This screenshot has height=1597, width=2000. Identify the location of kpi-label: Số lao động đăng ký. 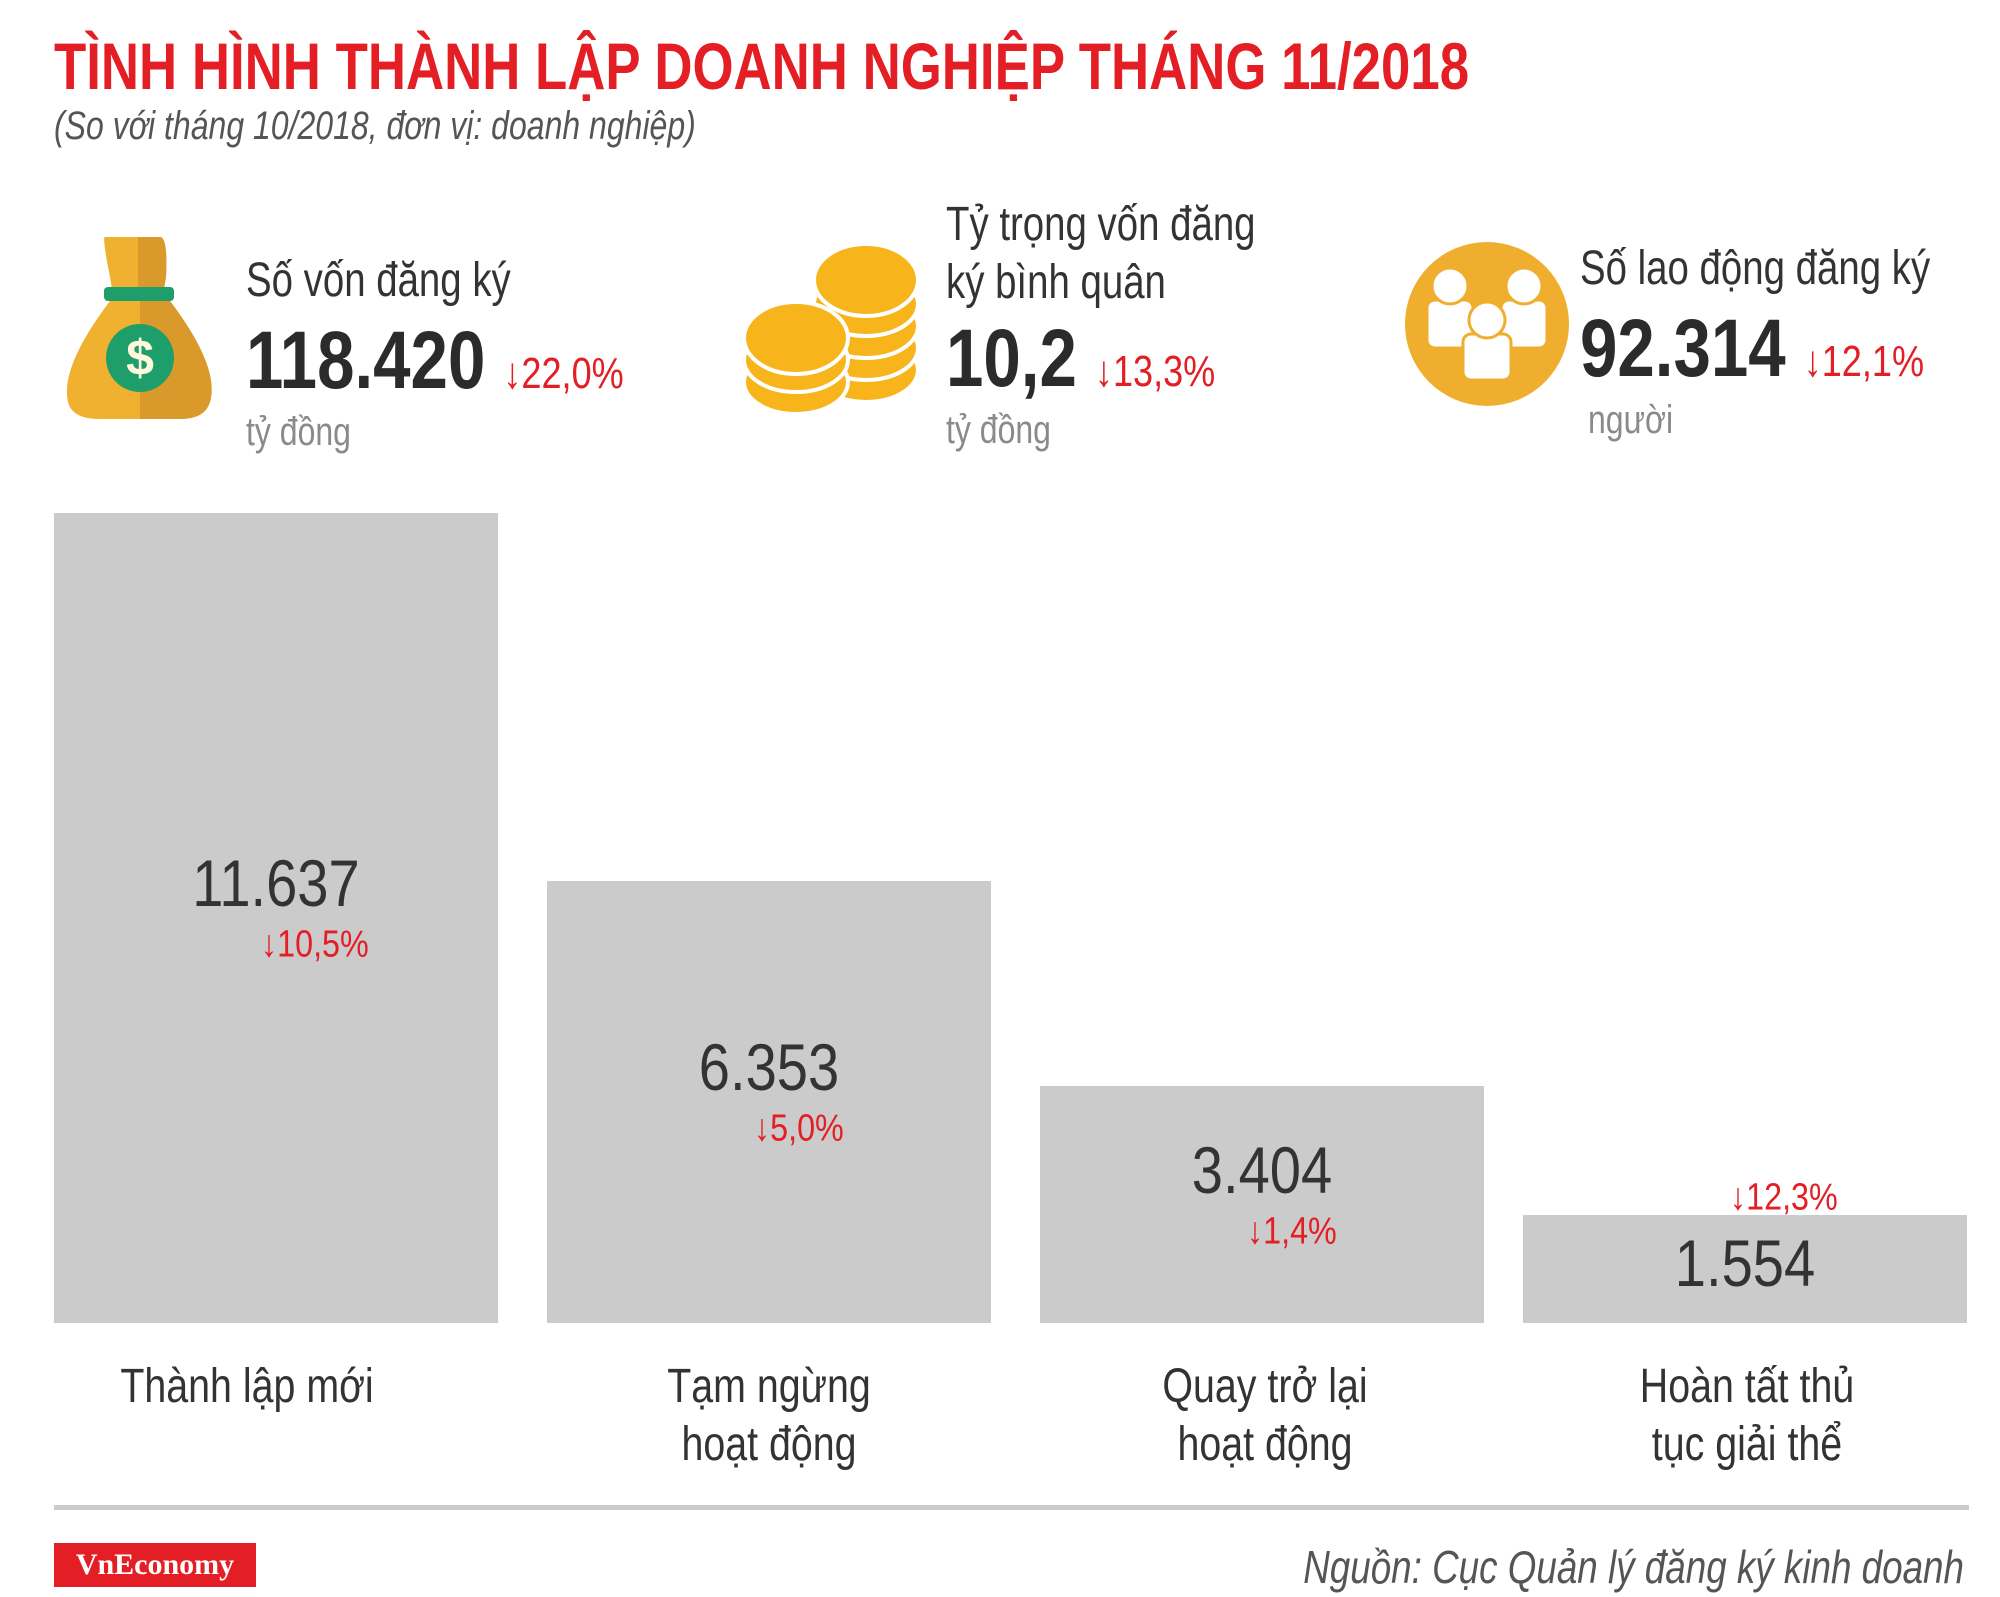
(1755, 268).